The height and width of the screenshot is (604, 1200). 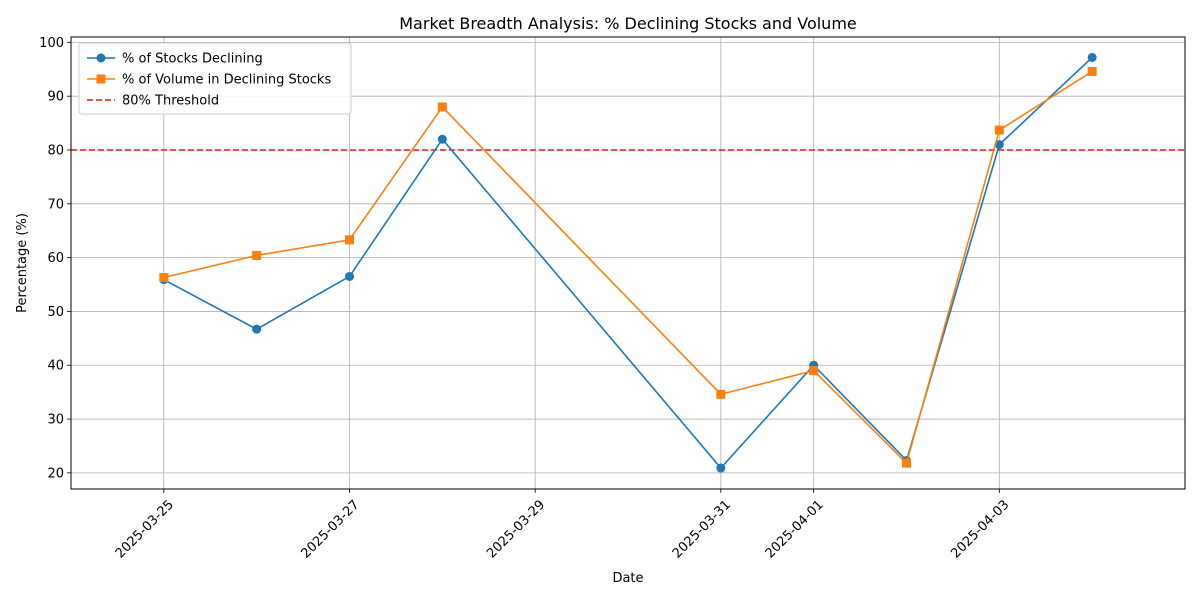 What do you see at coordinates (55, 151) in the screenshot?
I see `y-tick-label: 80` at bounding box center [55, 151].